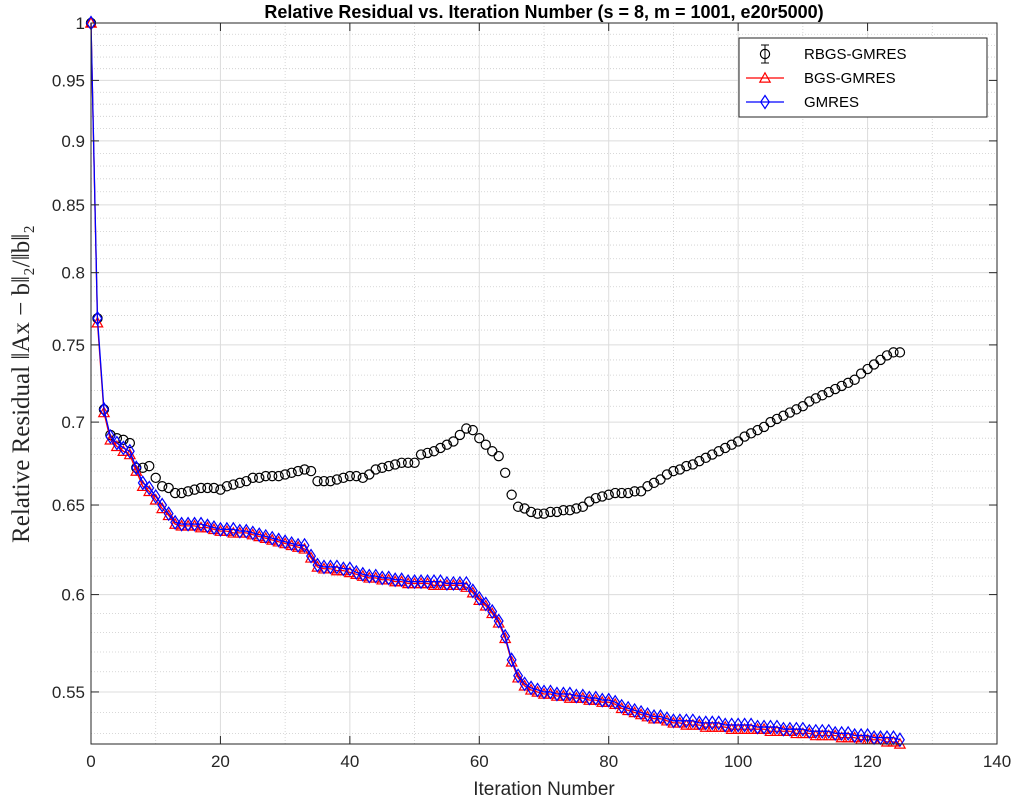 This screenshot has width=1014, height=801. I want to click on legend: RBGS-GMRES BGS-GMRES GMRES, so click(863, 77).